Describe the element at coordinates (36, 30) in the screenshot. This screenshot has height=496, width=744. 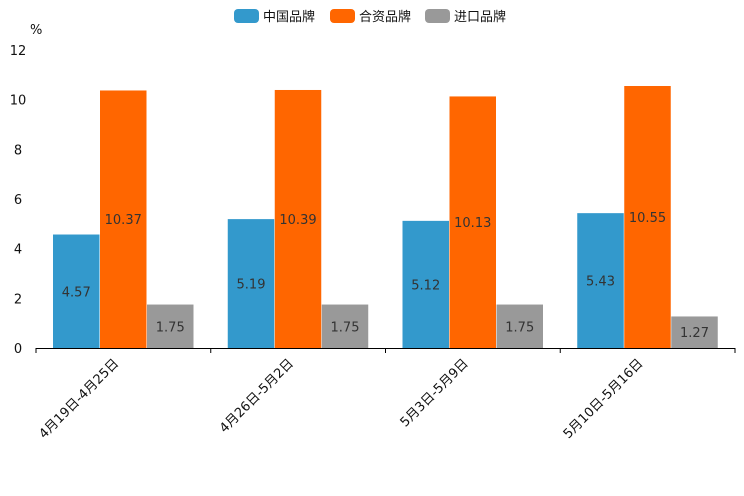
I see `y-axis-unit: %` at that location.